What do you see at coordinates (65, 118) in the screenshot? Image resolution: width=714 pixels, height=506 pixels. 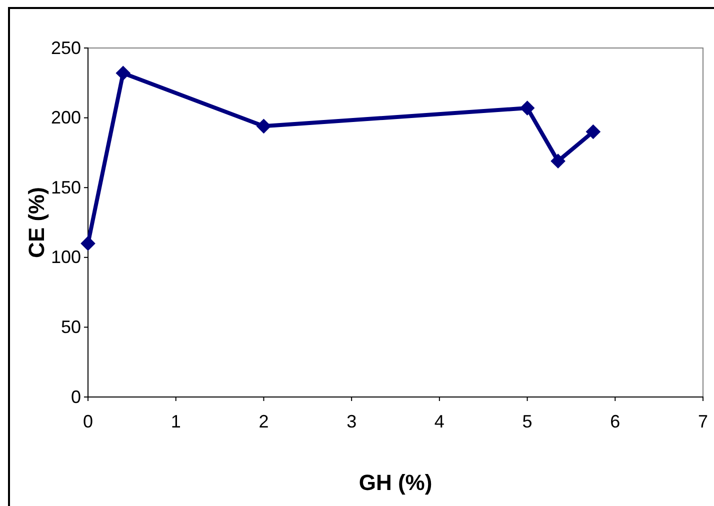 I see `y-tick-label: 200` at bounding box center [65, 118].